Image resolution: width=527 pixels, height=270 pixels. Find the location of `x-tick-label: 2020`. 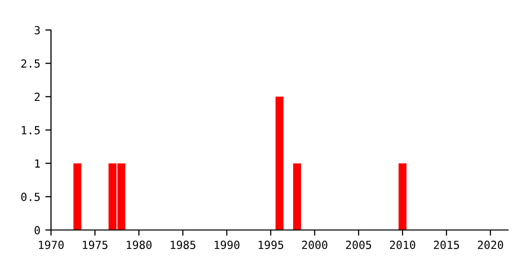

x-tick-label: 2020 is located at coordinates (491, 245).